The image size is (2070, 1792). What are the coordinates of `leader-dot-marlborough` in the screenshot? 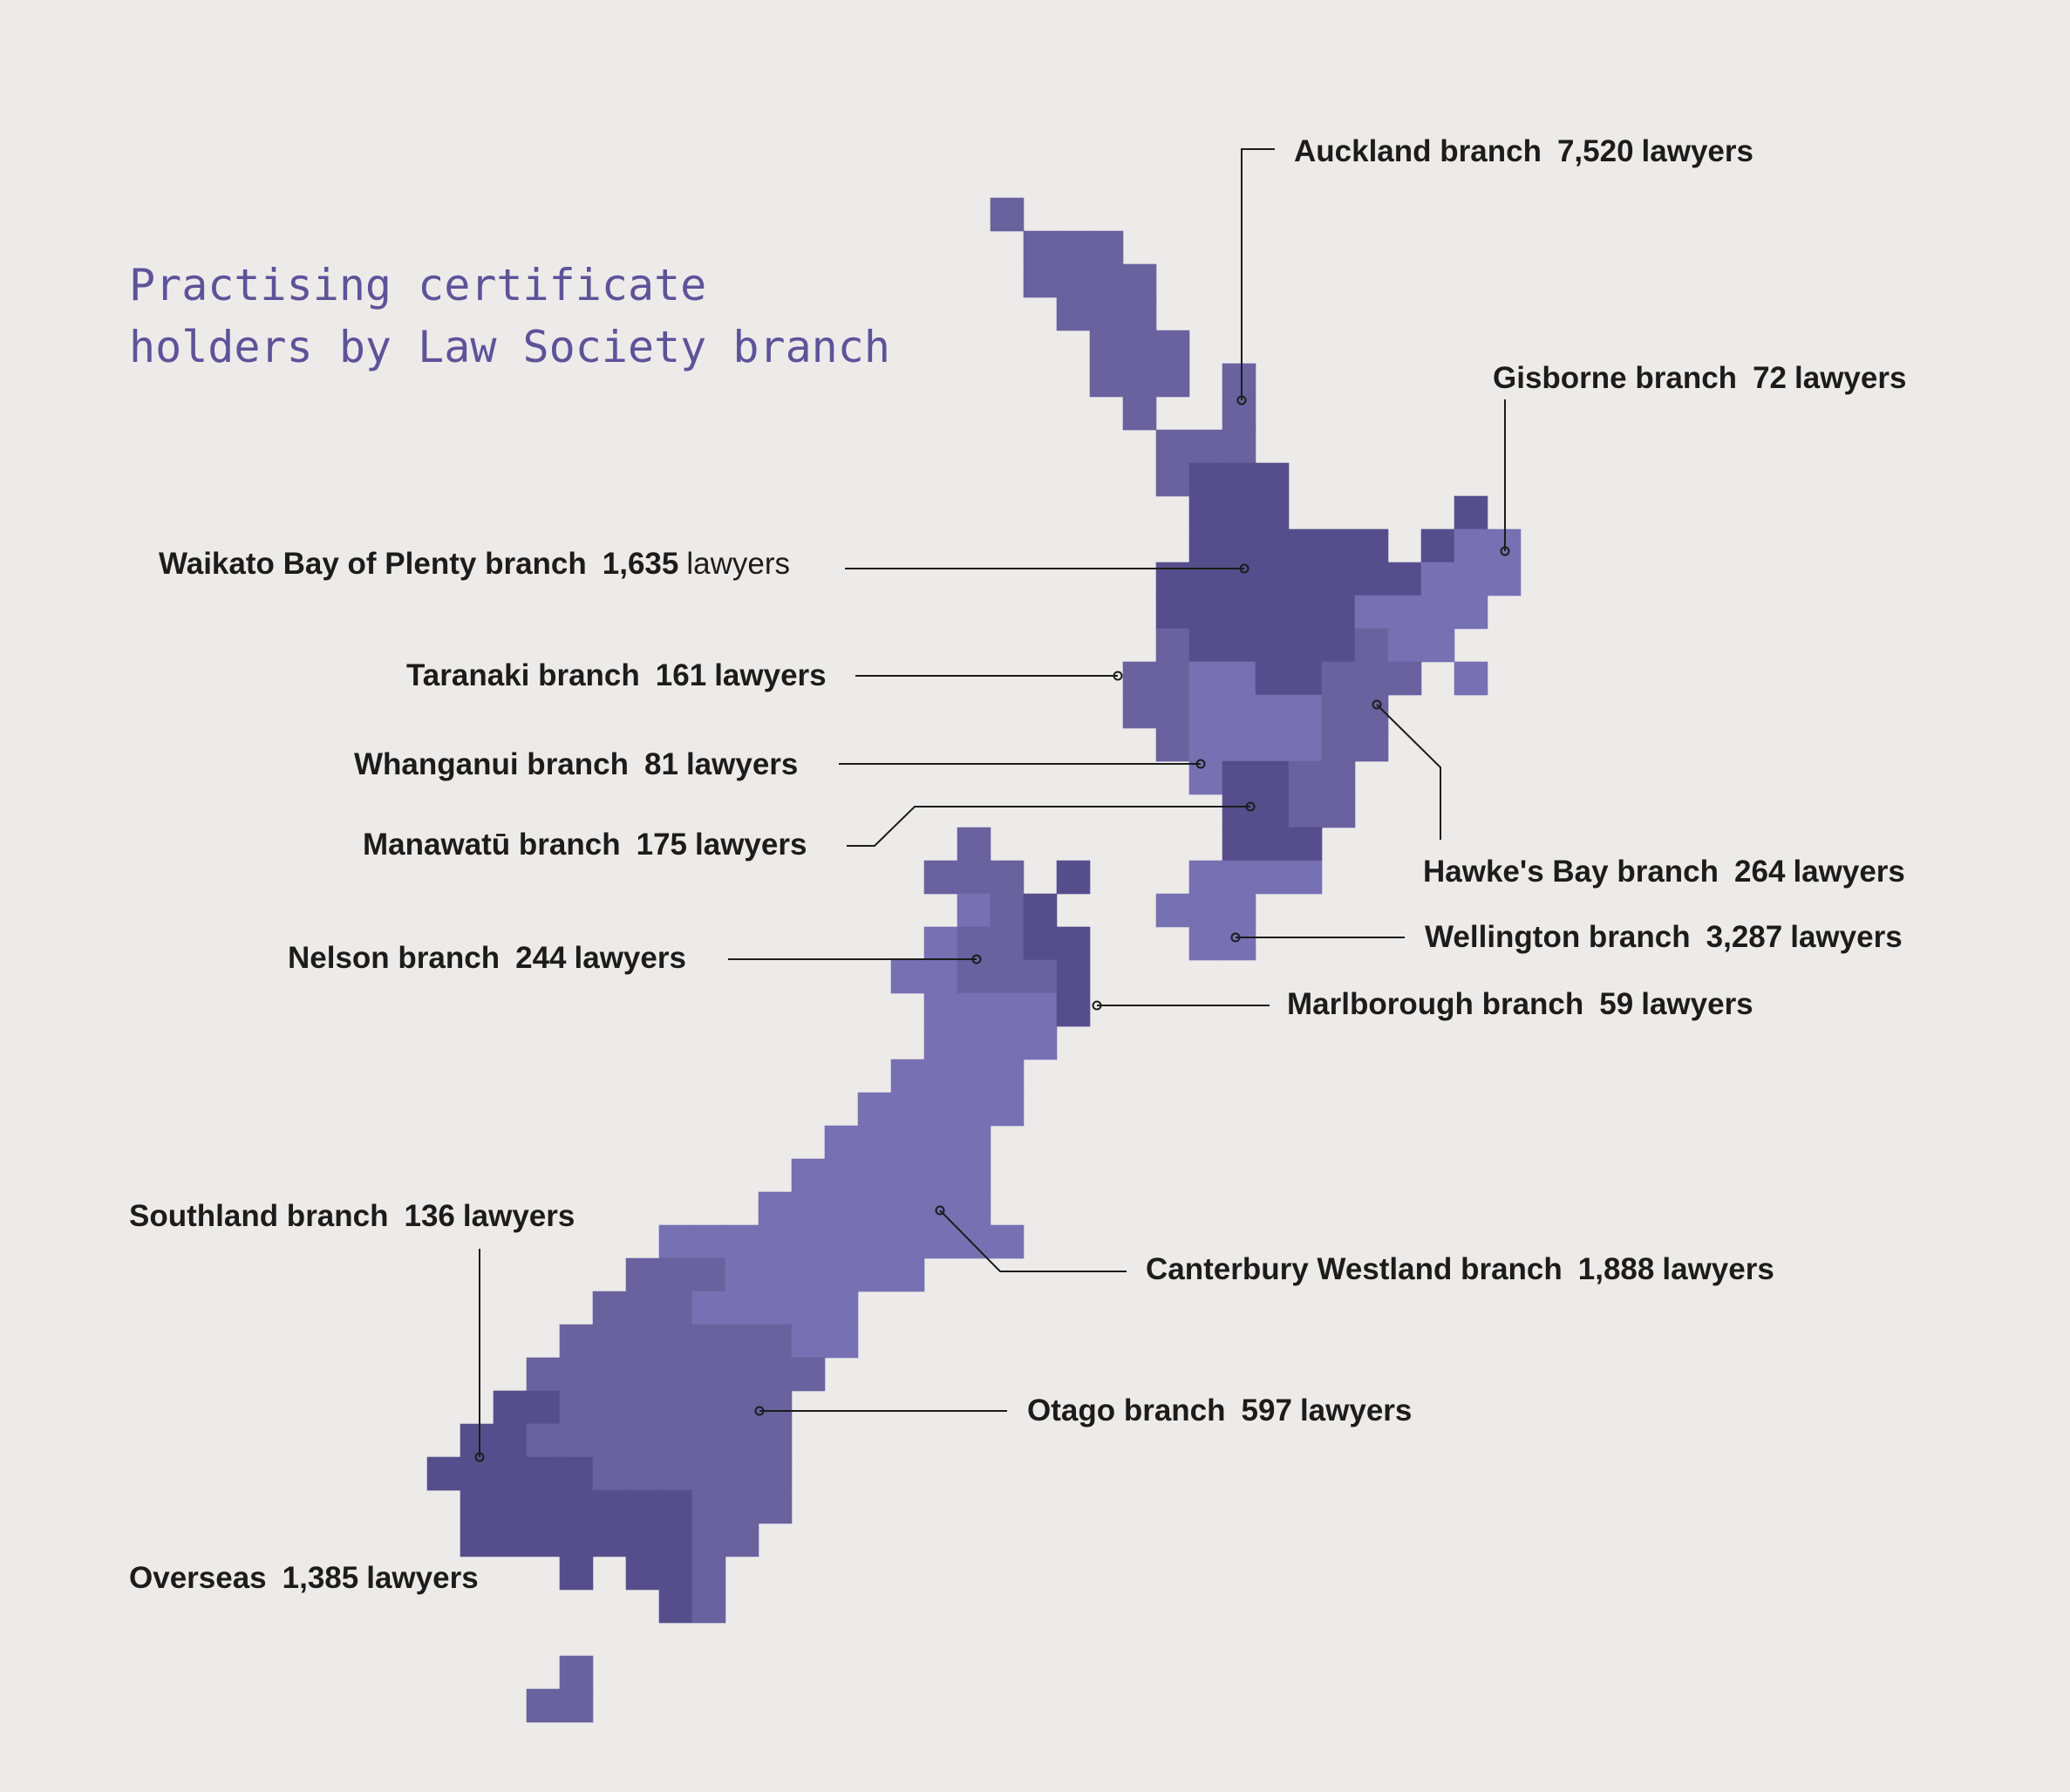 It's located at (1097, 1005).